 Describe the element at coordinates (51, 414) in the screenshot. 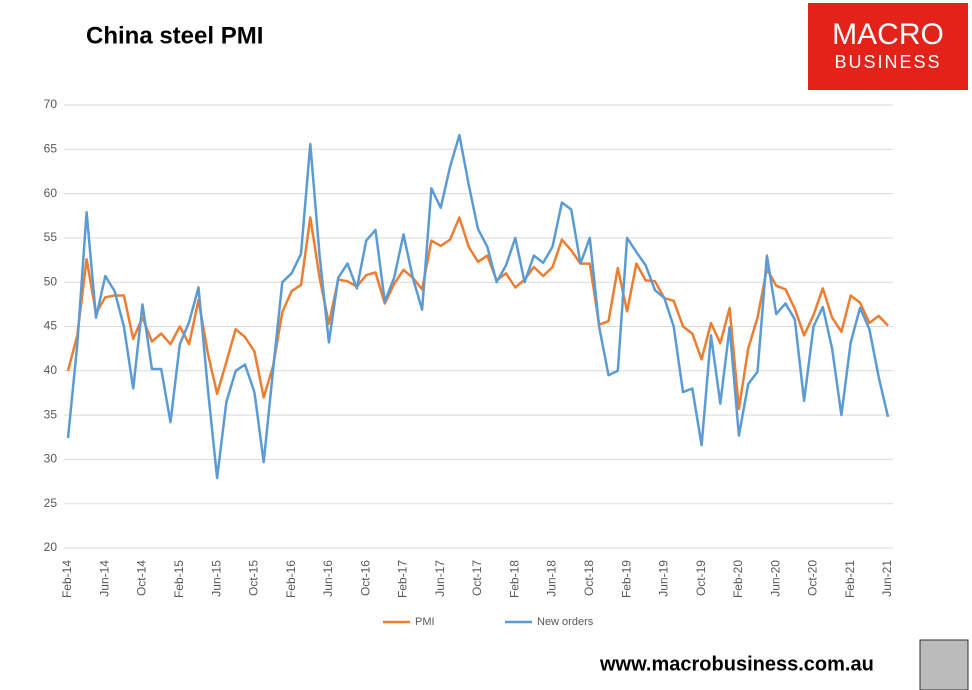

I see `y-tick-label: 35` at that location.